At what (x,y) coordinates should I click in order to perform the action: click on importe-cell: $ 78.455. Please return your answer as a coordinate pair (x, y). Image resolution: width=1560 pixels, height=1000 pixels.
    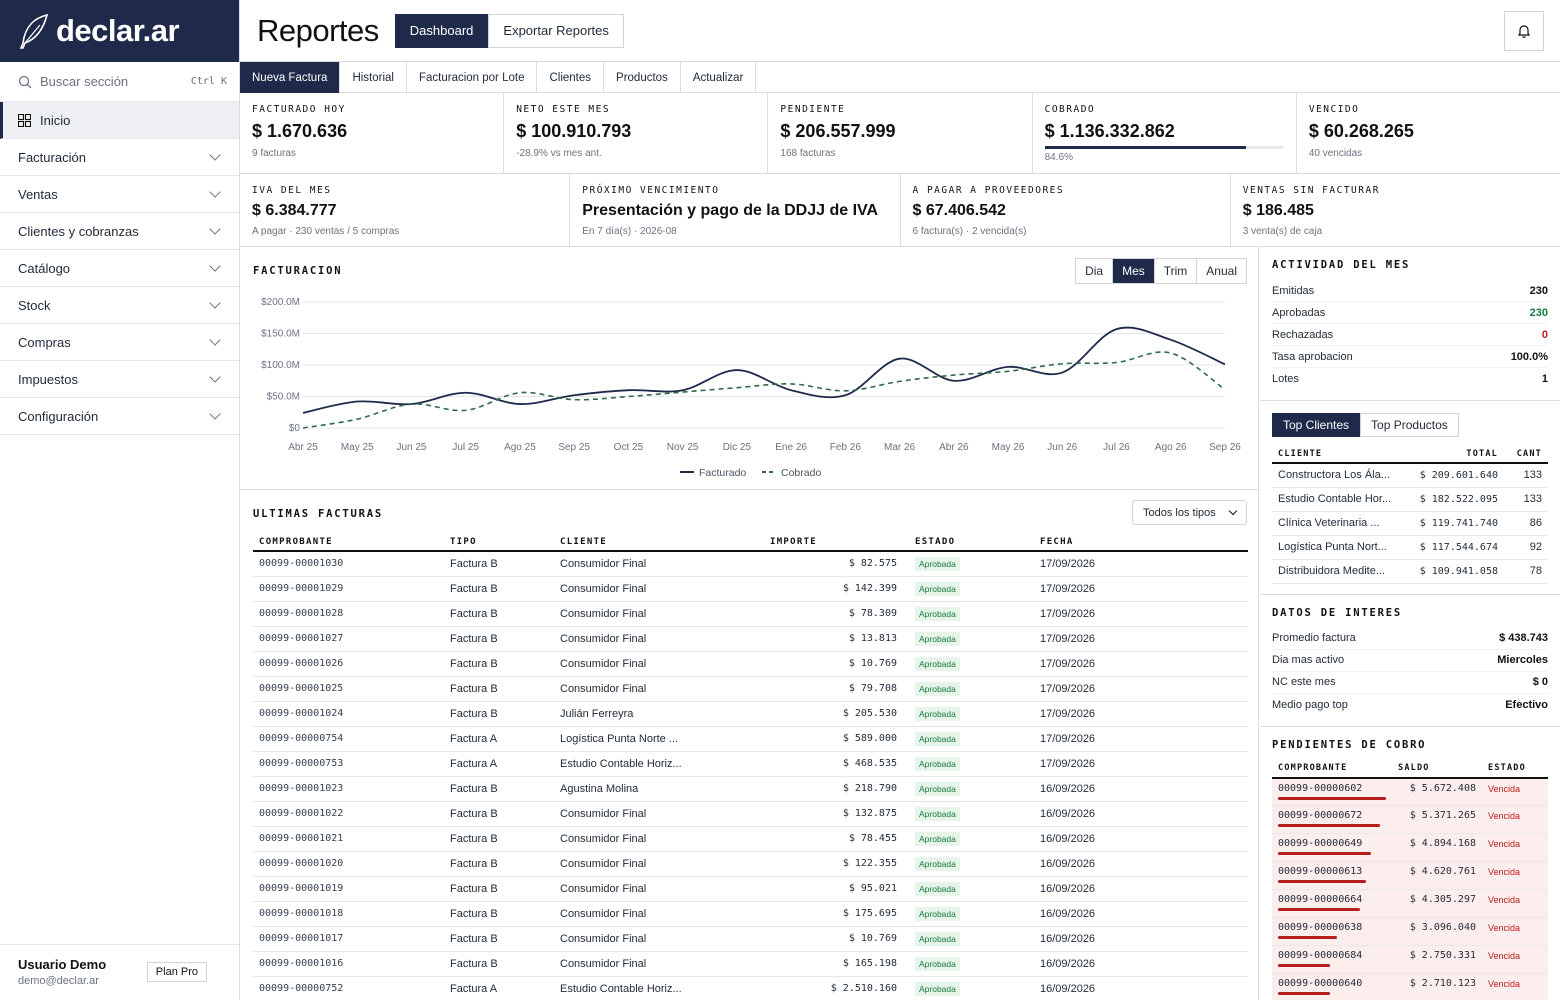
    Looking at the image, I should click on (836, 839).